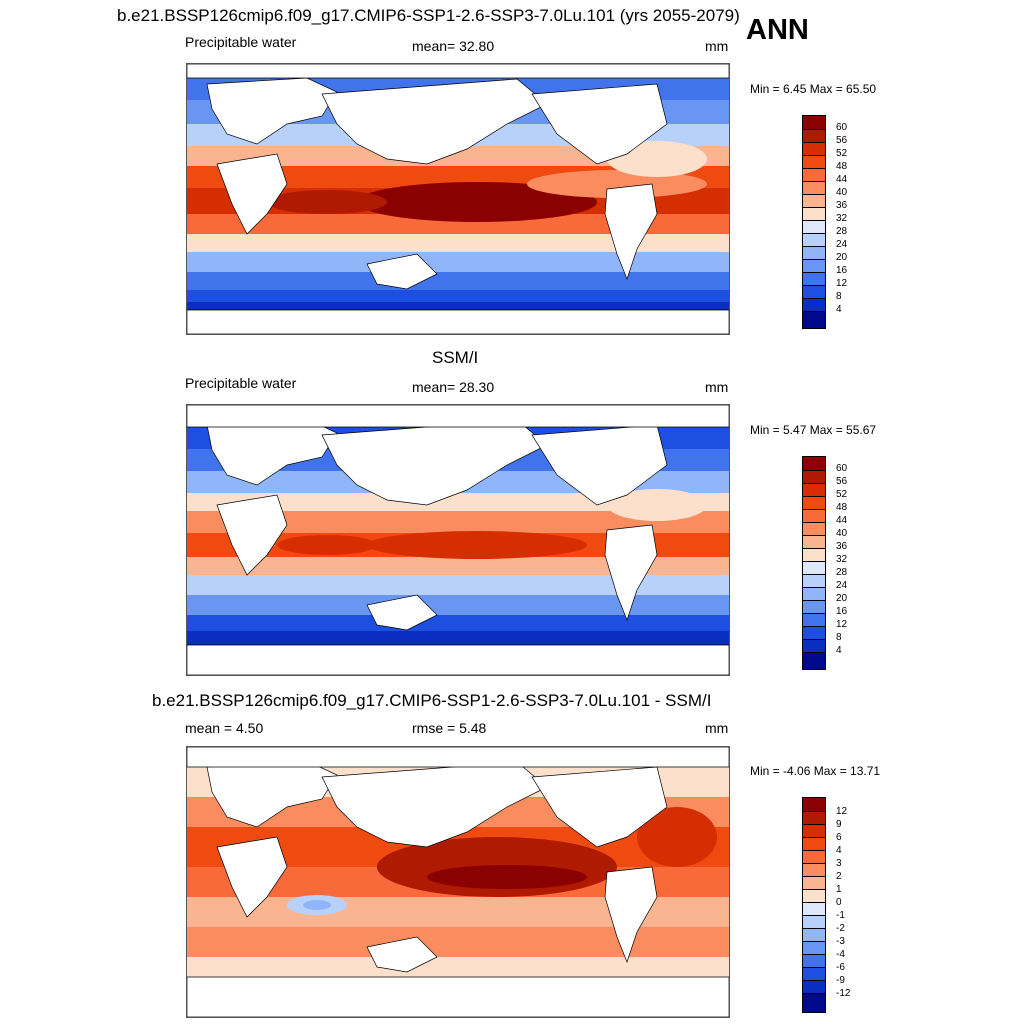 Image resolution: width=1024 pixels, height=1024 pixels. Describe the element at coordinates (224, 728) in the screenshot. I see `panel3-mean-label: mean = 4.50` at that location.